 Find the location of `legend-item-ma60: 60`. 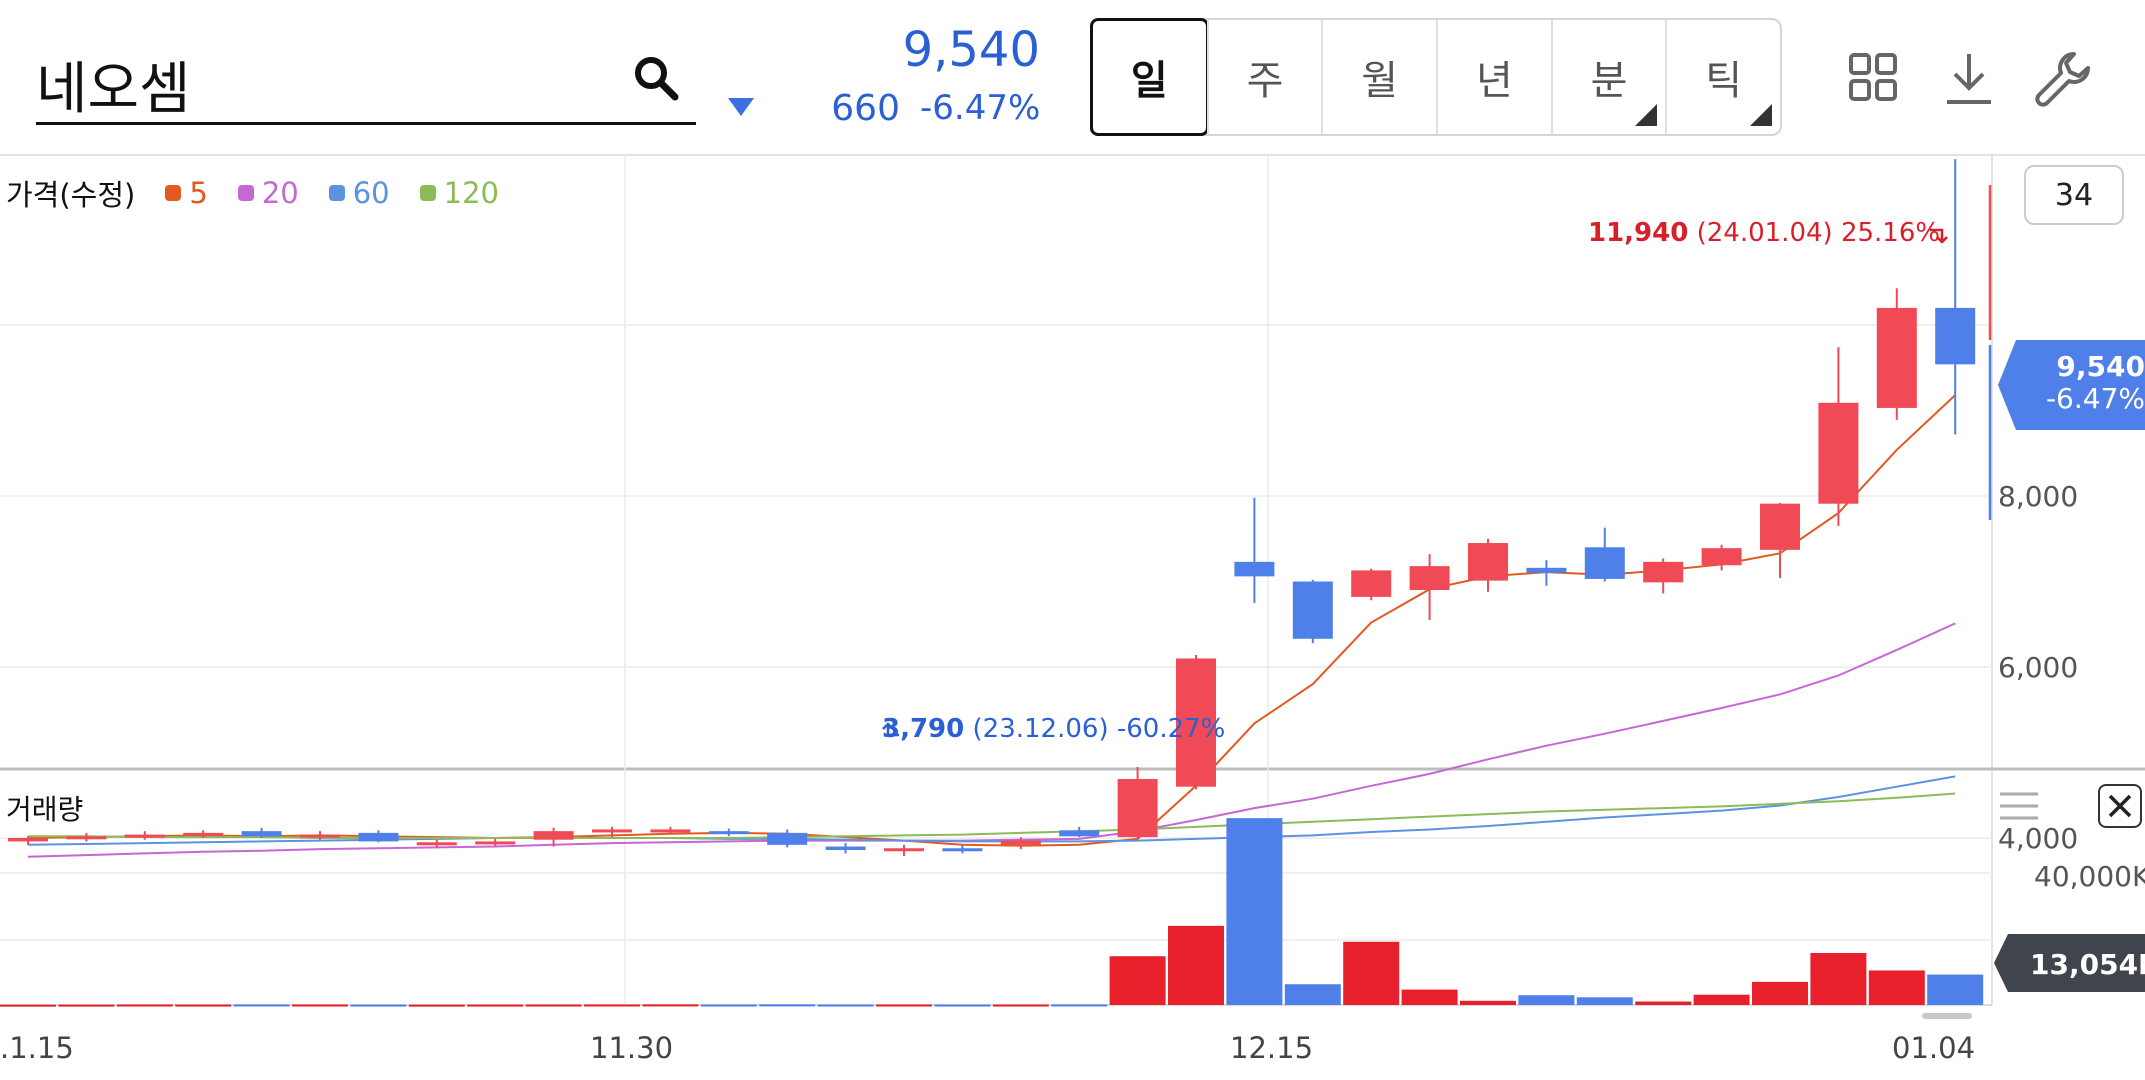

legend-item-ma60: 60 is located at coordinates (359, 193).